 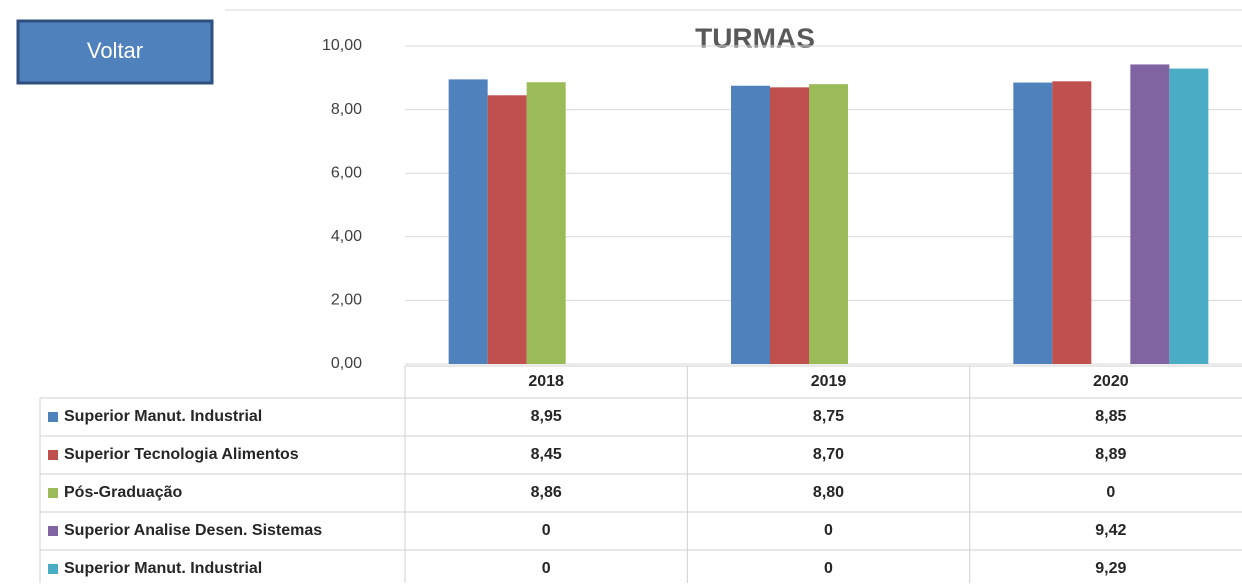 I want to click on x-tick-label: 2019, so click(x=829, y=381).